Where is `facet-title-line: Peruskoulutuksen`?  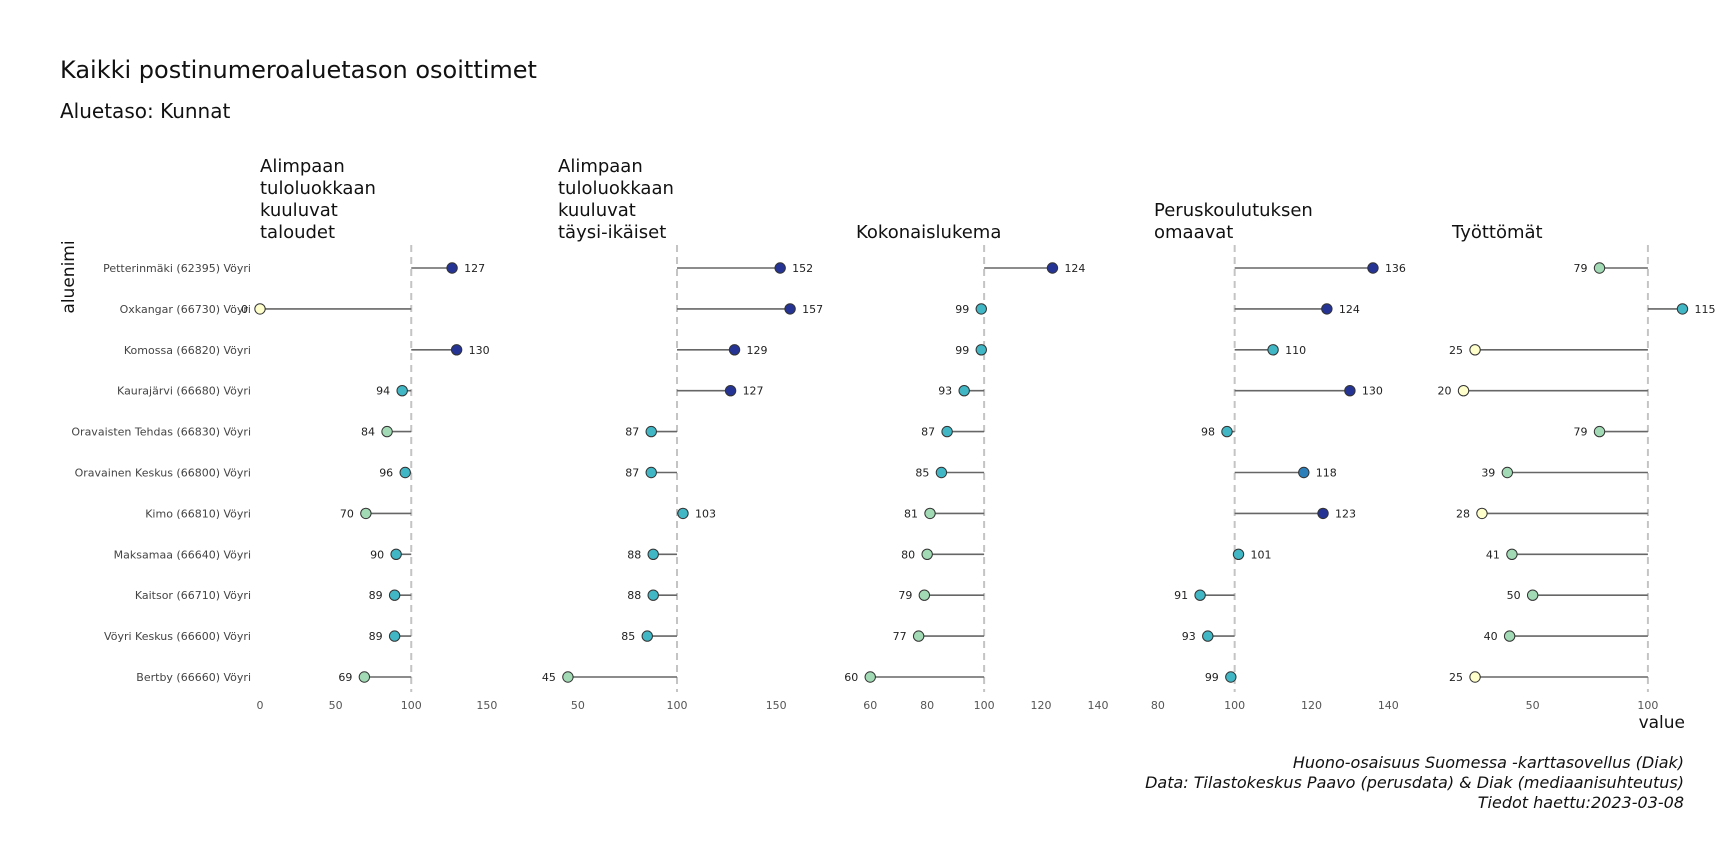 facet-title-line: Peruskoulutuksen is located at coordinates (1233, 210).